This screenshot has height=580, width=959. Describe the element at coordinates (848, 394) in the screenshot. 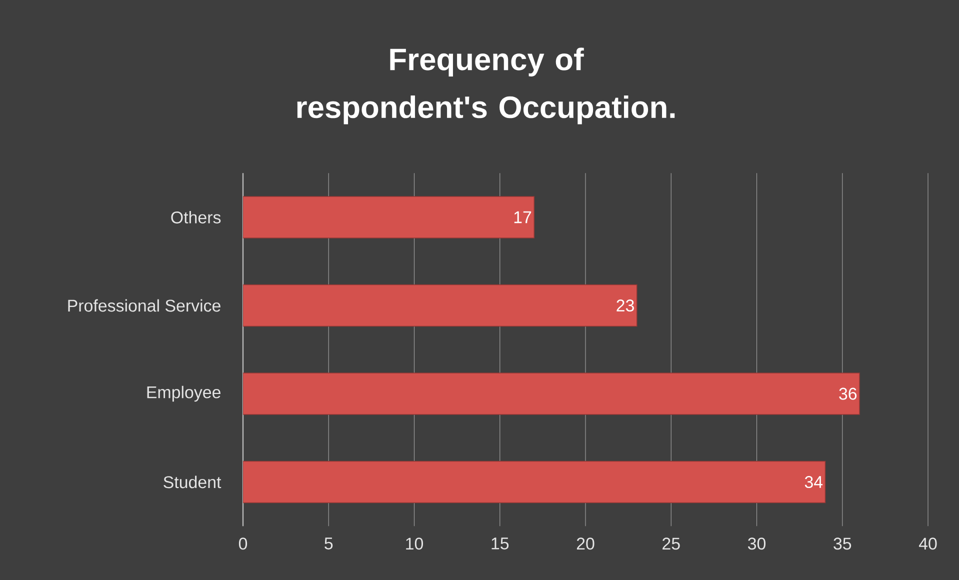

I see `data-label: 36` at that location.